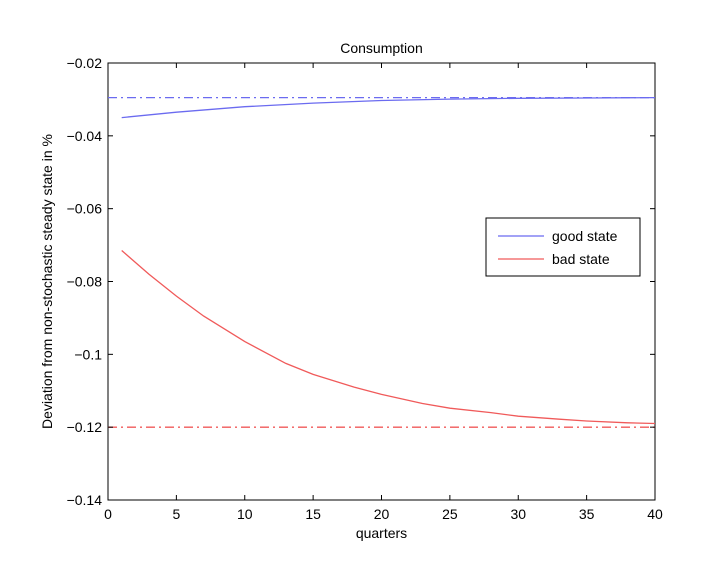 The height and width of the screenshot is (561, 709). Describe the element at coordinates (85, 63) in the screenshot. I see `y-tick-label: −0.02` at that location.